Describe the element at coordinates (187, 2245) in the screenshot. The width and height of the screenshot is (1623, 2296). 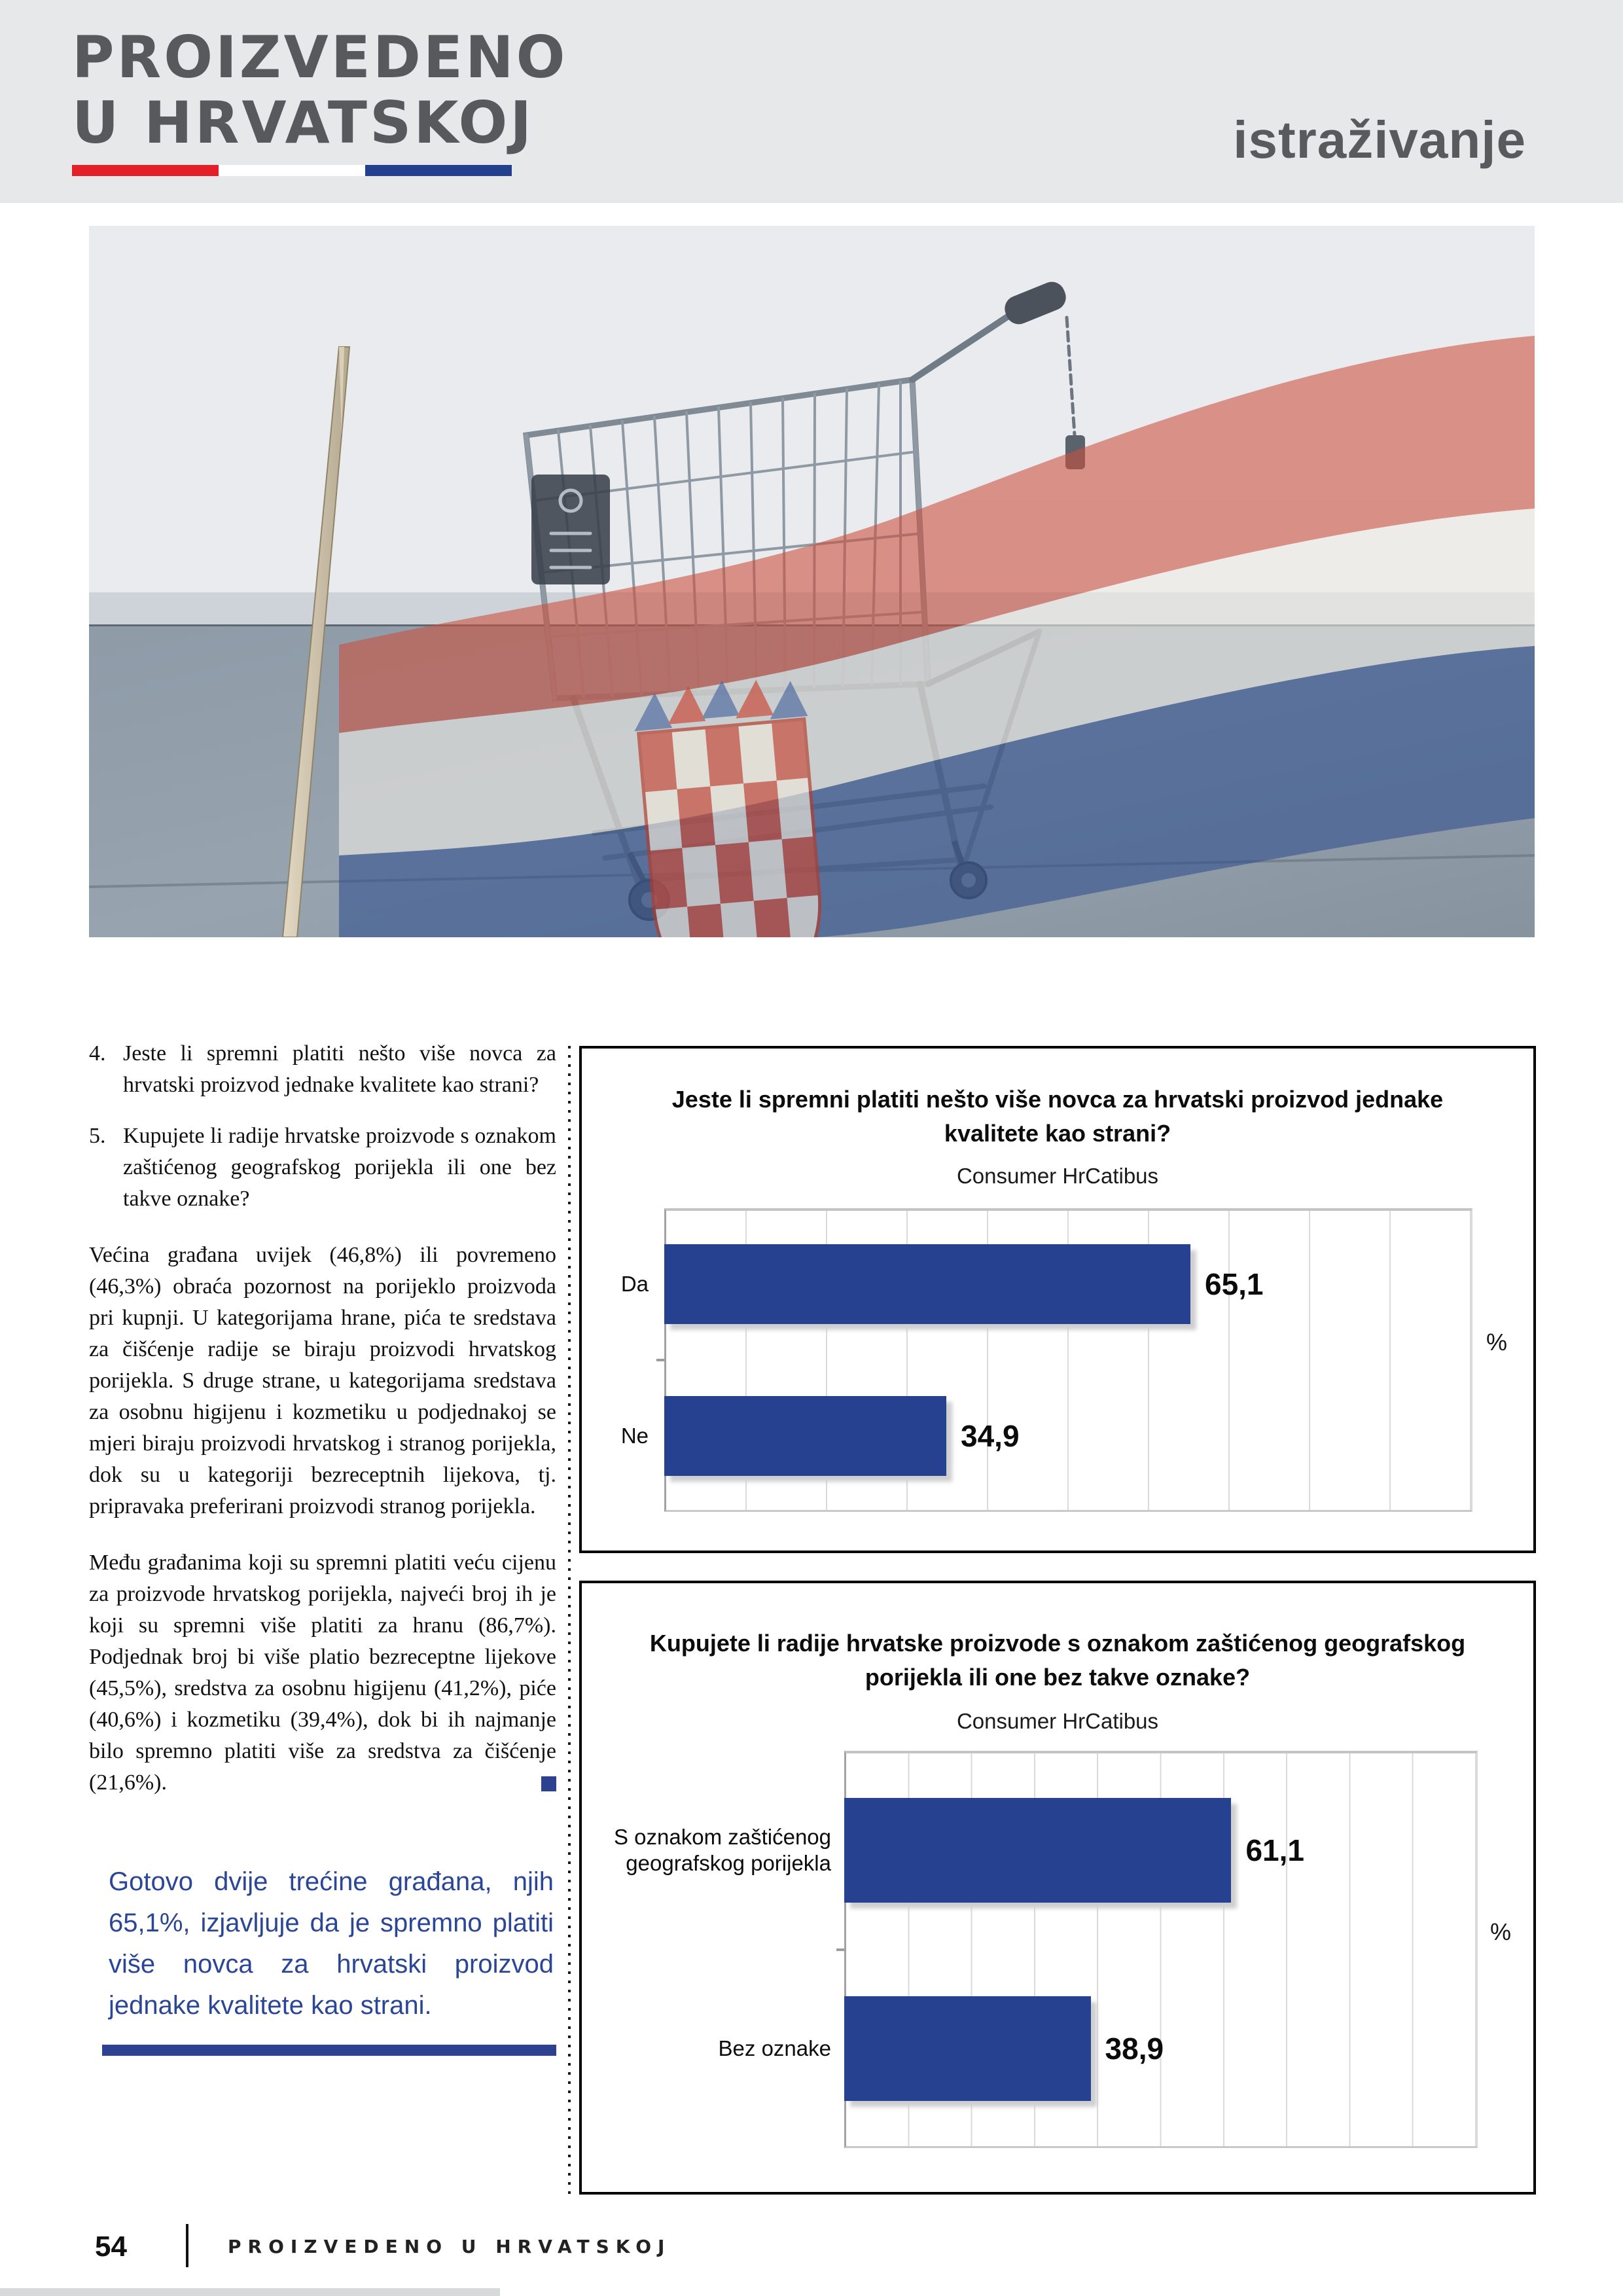
I see `footer-divider` at that location.